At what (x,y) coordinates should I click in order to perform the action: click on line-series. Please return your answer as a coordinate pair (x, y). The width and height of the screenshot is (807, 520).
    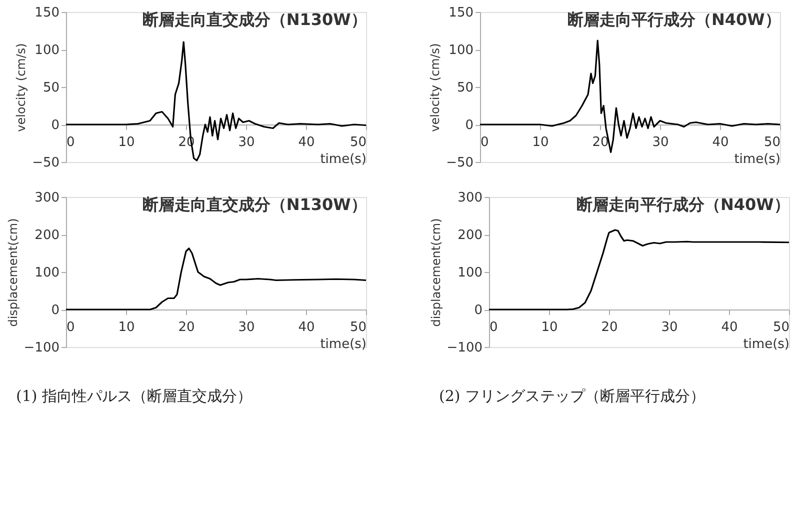
    Looking at the image, I should click on (630, 97).